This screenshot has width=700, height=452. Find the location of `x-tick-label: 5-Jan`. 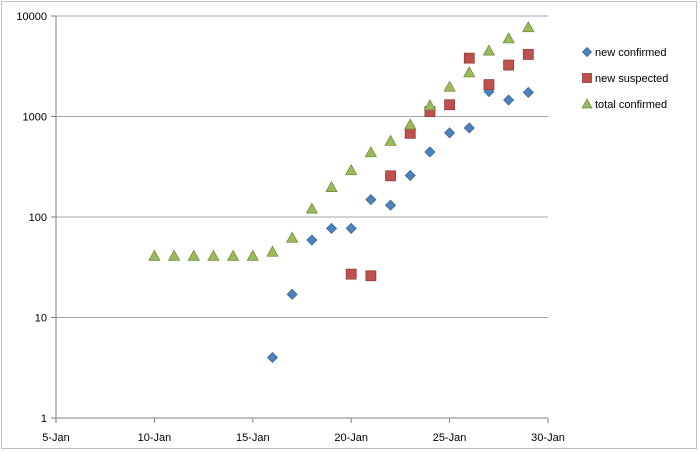

x-tick-label: 5-Jan is located at coordinates (56, 438).